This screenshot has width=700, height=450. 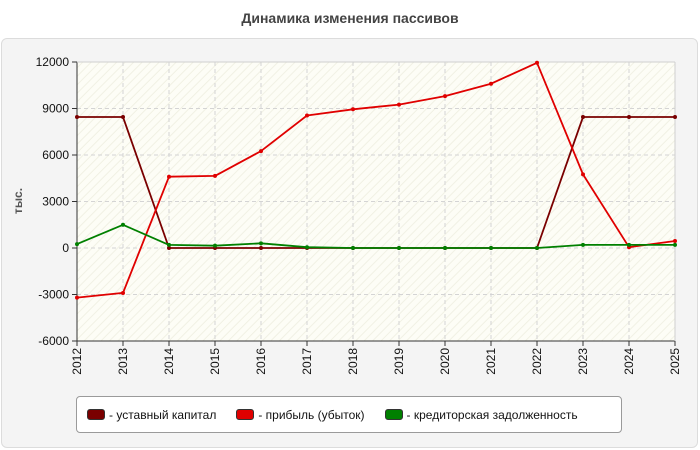 I want to click on y-tick-label: 0, so click(x=65, y=248).